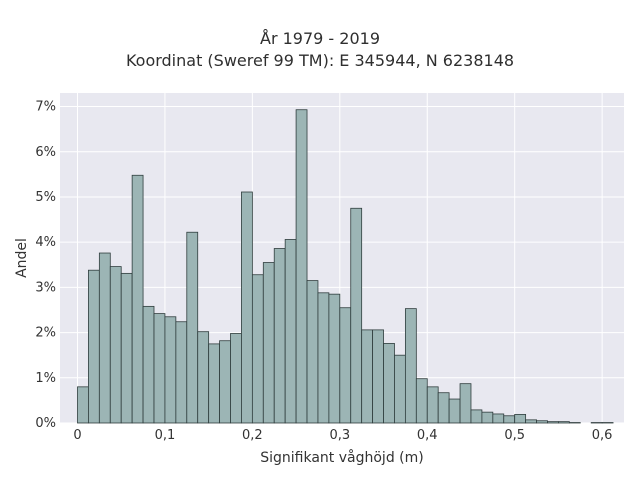 The image size is (640, 480). I want to click on x-tick-label: 0,6, so click(602, 435).